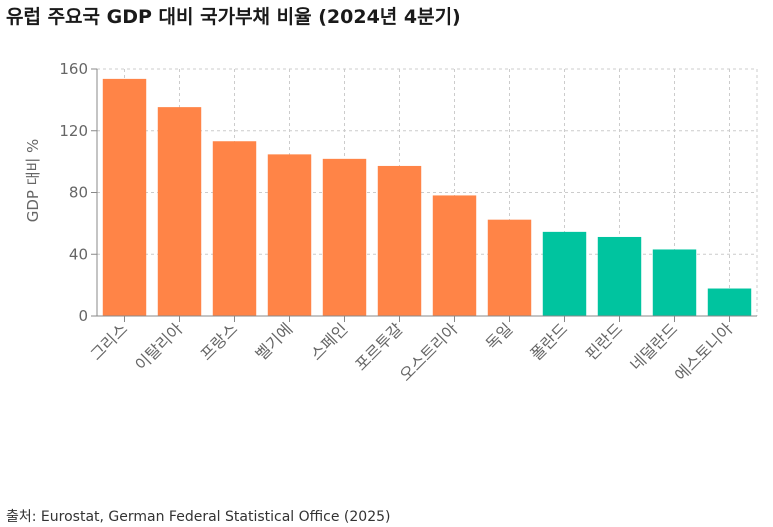 The image size is (773, 527). Describe the element at coordinates (429, 352) in the screenshot. I see `x-tick-label: 오스트리아` at that location.